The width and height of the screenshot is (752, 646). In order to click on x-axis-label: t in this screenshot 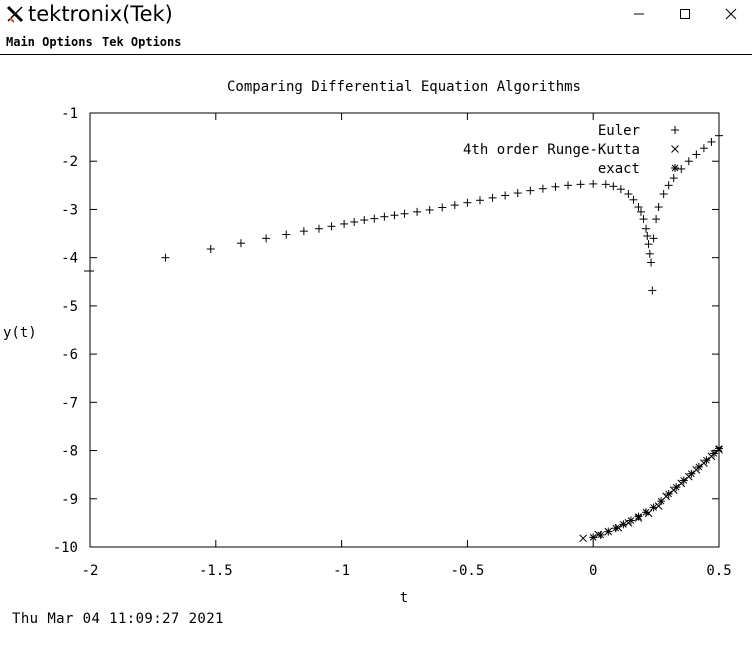, I will do `click(404, 598)`.